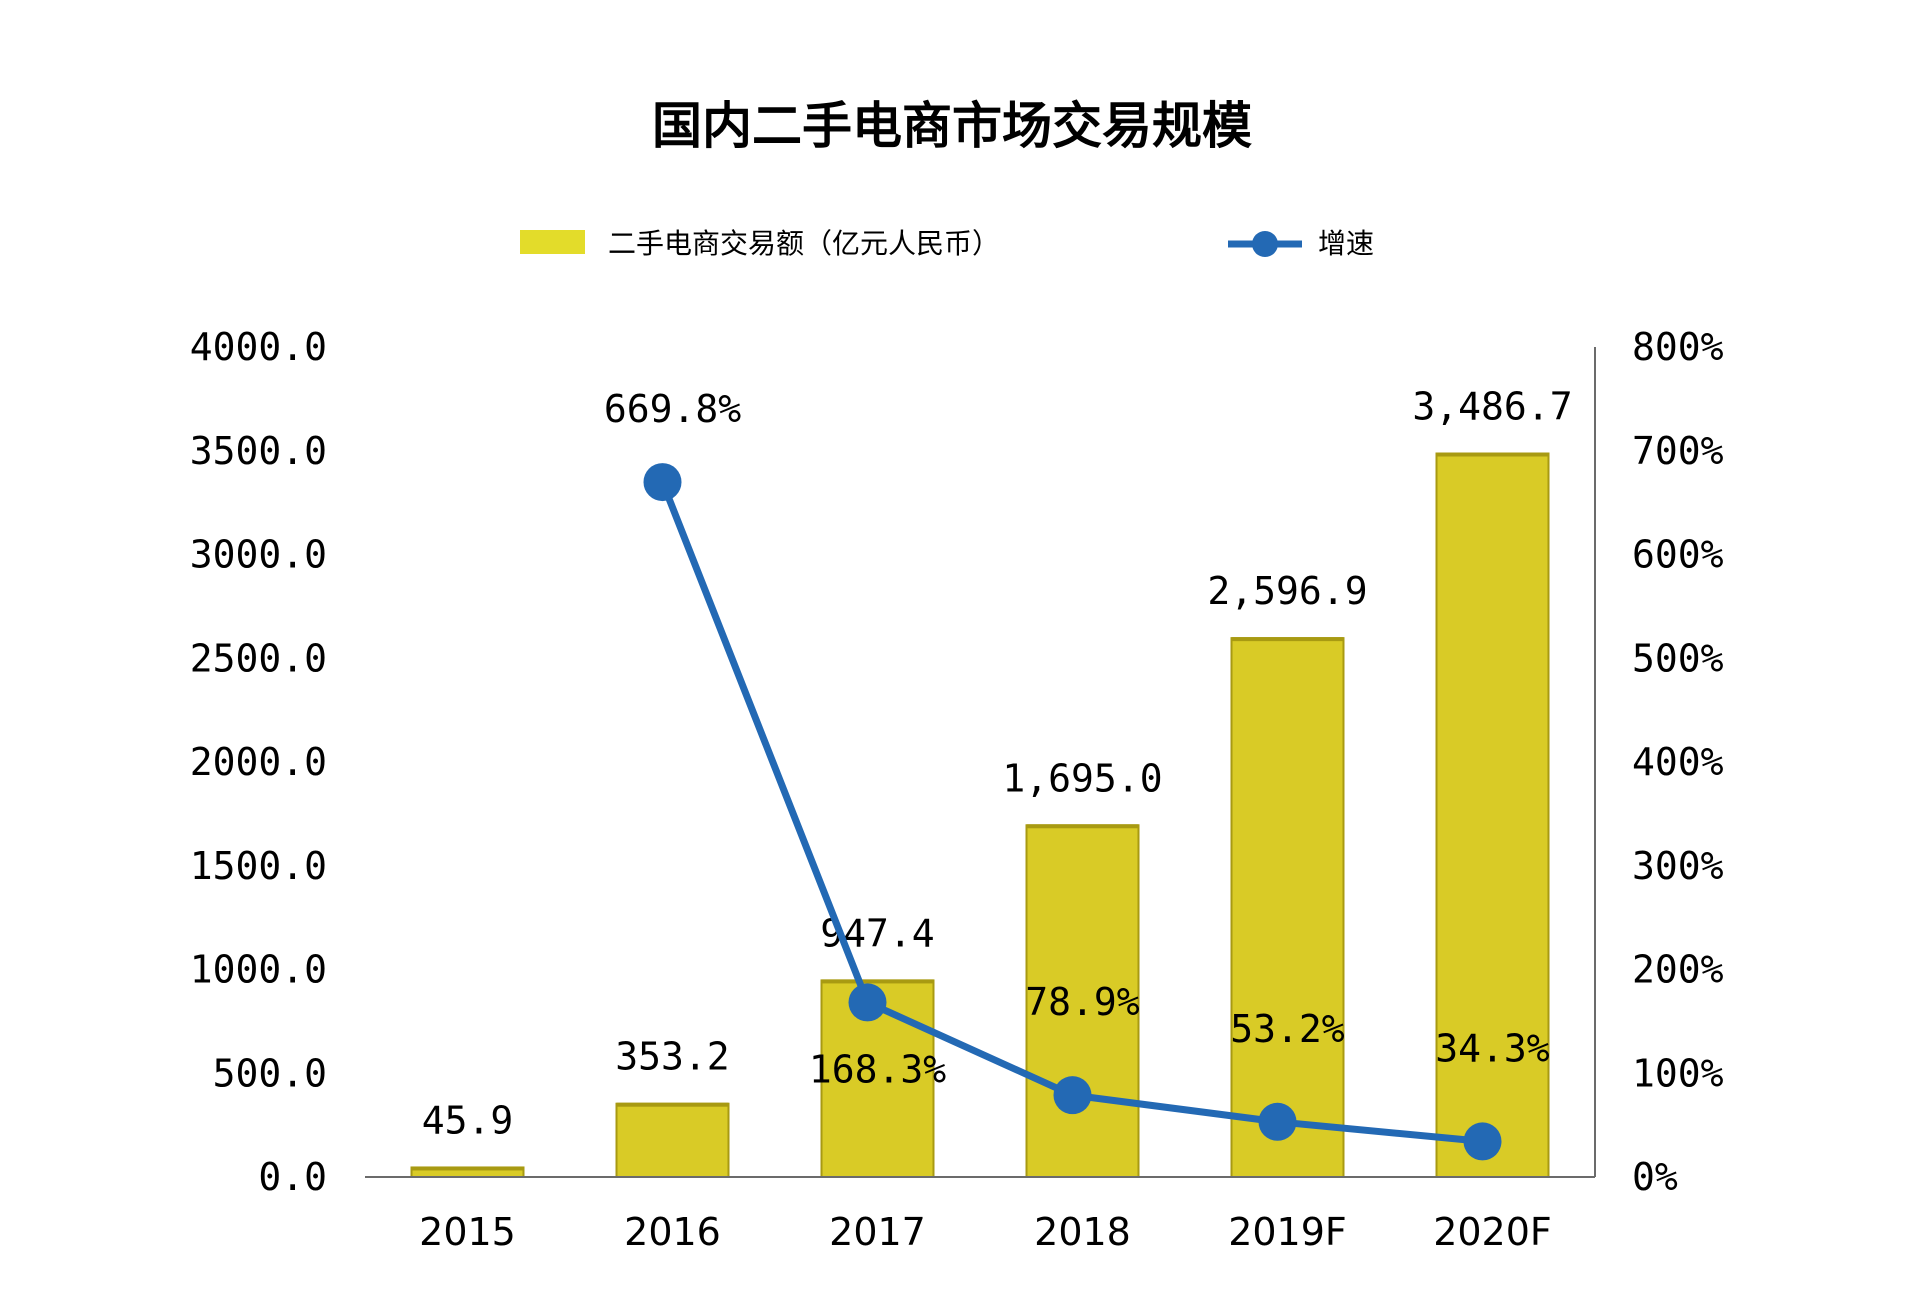 The height and width of the screenshot is (1308, 1905). Describe the element at coordinates (1678, 970) in the screenshot. I see `right-axis-tick-label: 200%` at that location.